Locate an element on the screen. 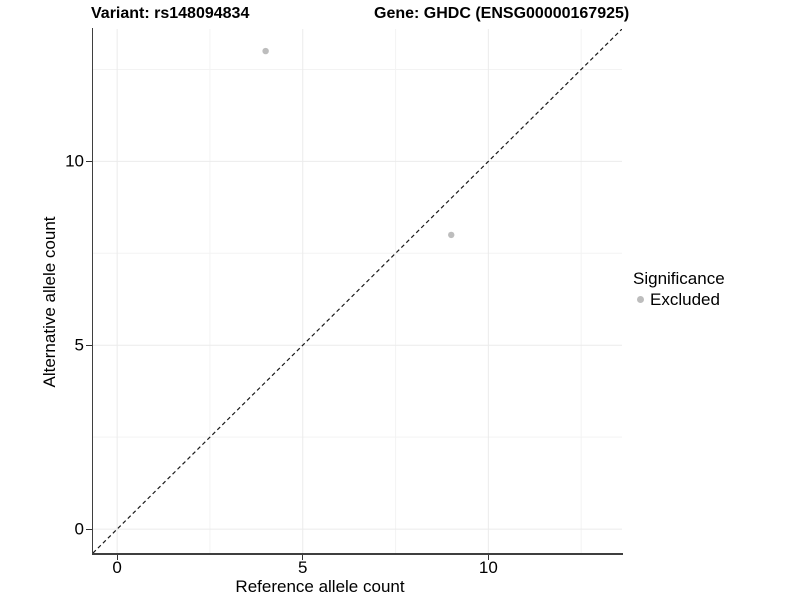  legend-point-icon is located at coordinates (640, 299).